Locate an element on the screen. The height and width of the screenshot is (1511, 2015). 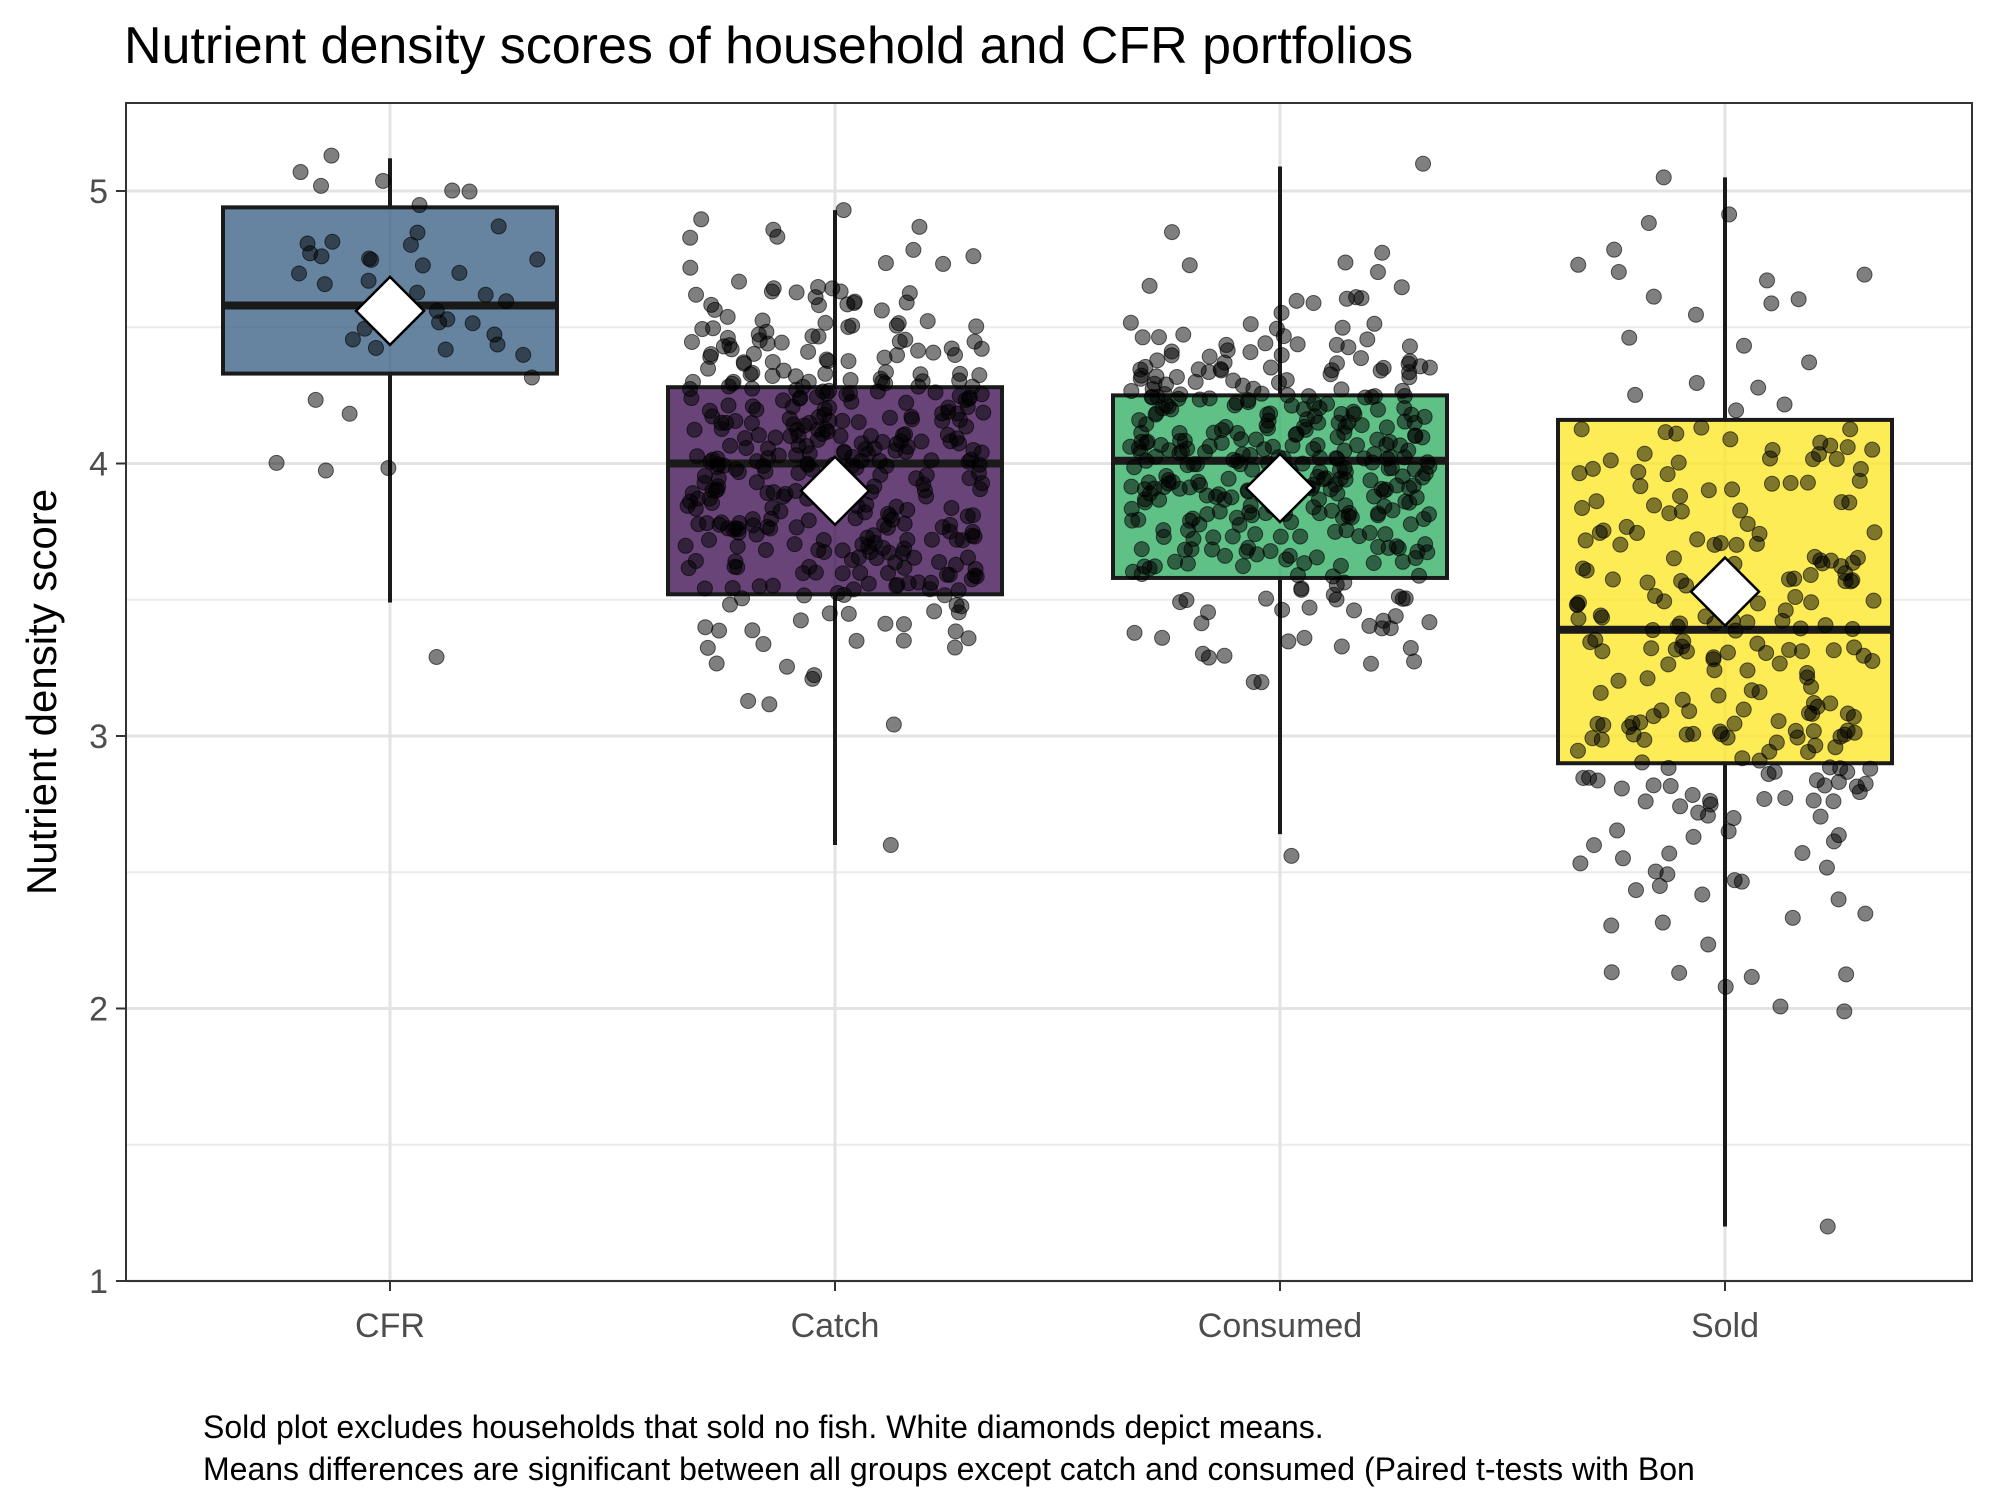
x-tick-label: CFR is located at coordinates (390, 1326).